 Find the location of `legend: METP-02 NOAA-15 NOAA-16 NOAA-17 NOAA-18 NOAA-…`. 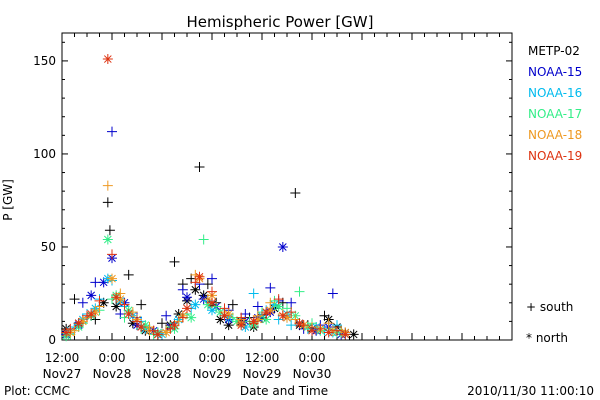

legend: METP-02 NOAA-15 NOAA-16 NOAA-17 NOAA-18 NOAA-… is located at coordinates (555, 103).